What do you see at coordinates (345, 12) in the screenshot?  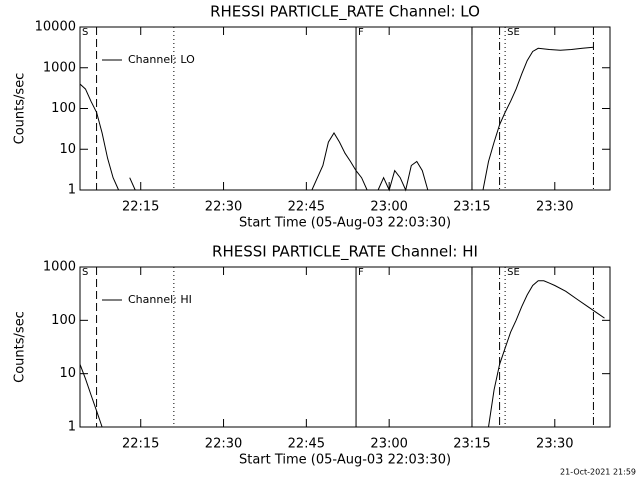 I see `chart-title: RHESSI PARTICLE_RATE Channel: LO` at bounding box center [345, 12].